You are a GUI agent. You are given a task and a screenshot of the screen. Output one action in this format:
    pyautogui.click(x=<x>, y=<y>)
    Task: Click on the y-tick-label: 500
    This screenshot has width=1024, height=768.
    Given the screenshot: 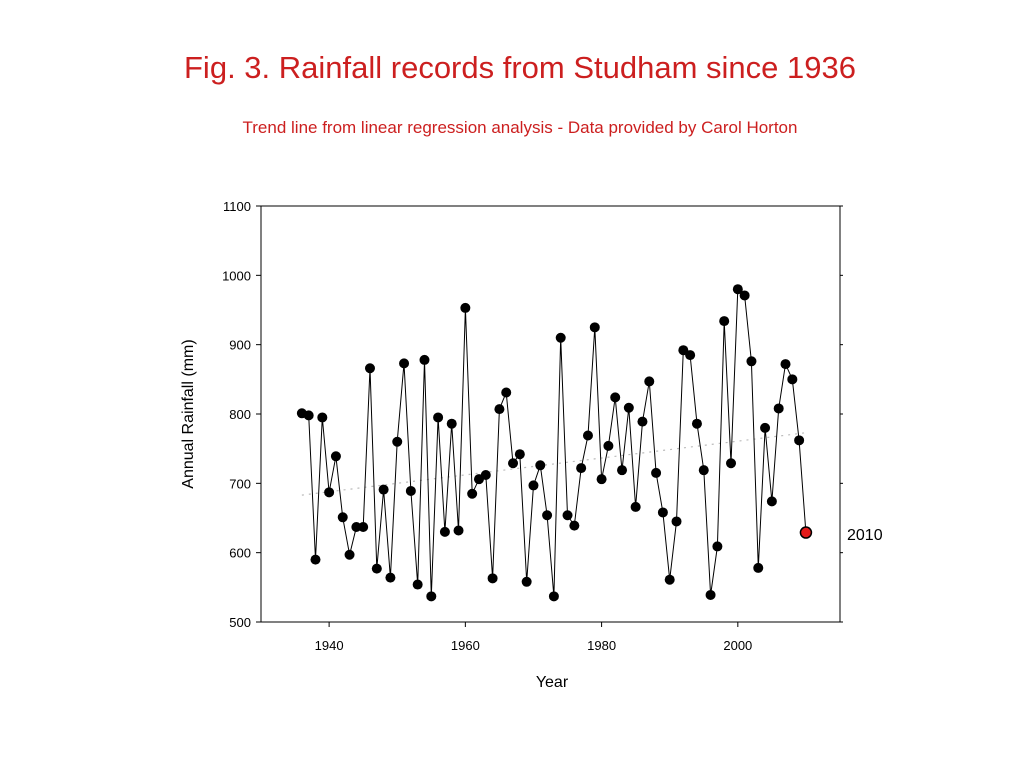 What is the action you would take?
    pyautogui.click(x=240, y=622)
    